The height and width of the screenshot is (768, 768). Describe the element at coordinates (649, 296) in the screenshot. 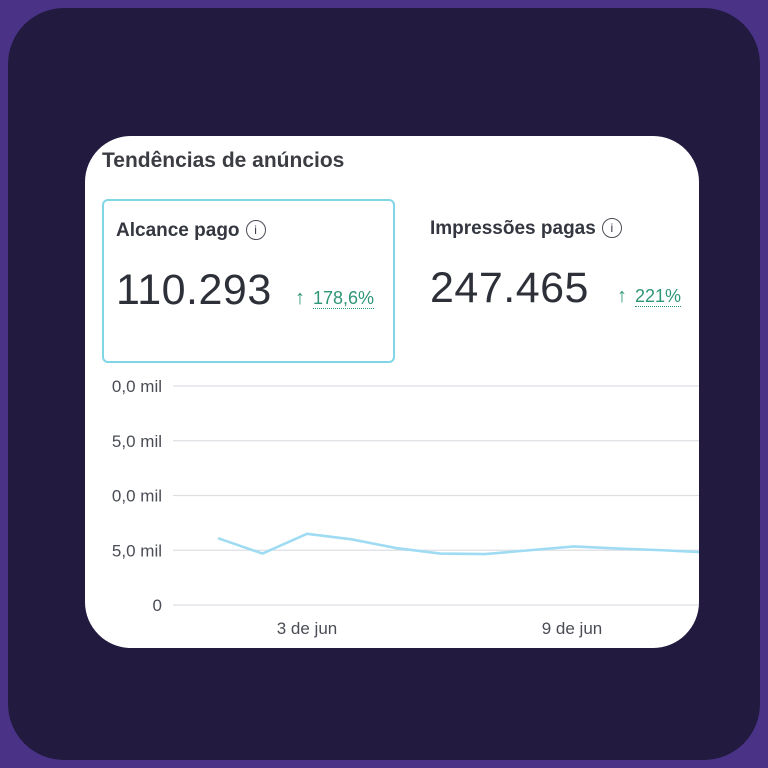

I see `metric-change: ↑ 221%` at that location.